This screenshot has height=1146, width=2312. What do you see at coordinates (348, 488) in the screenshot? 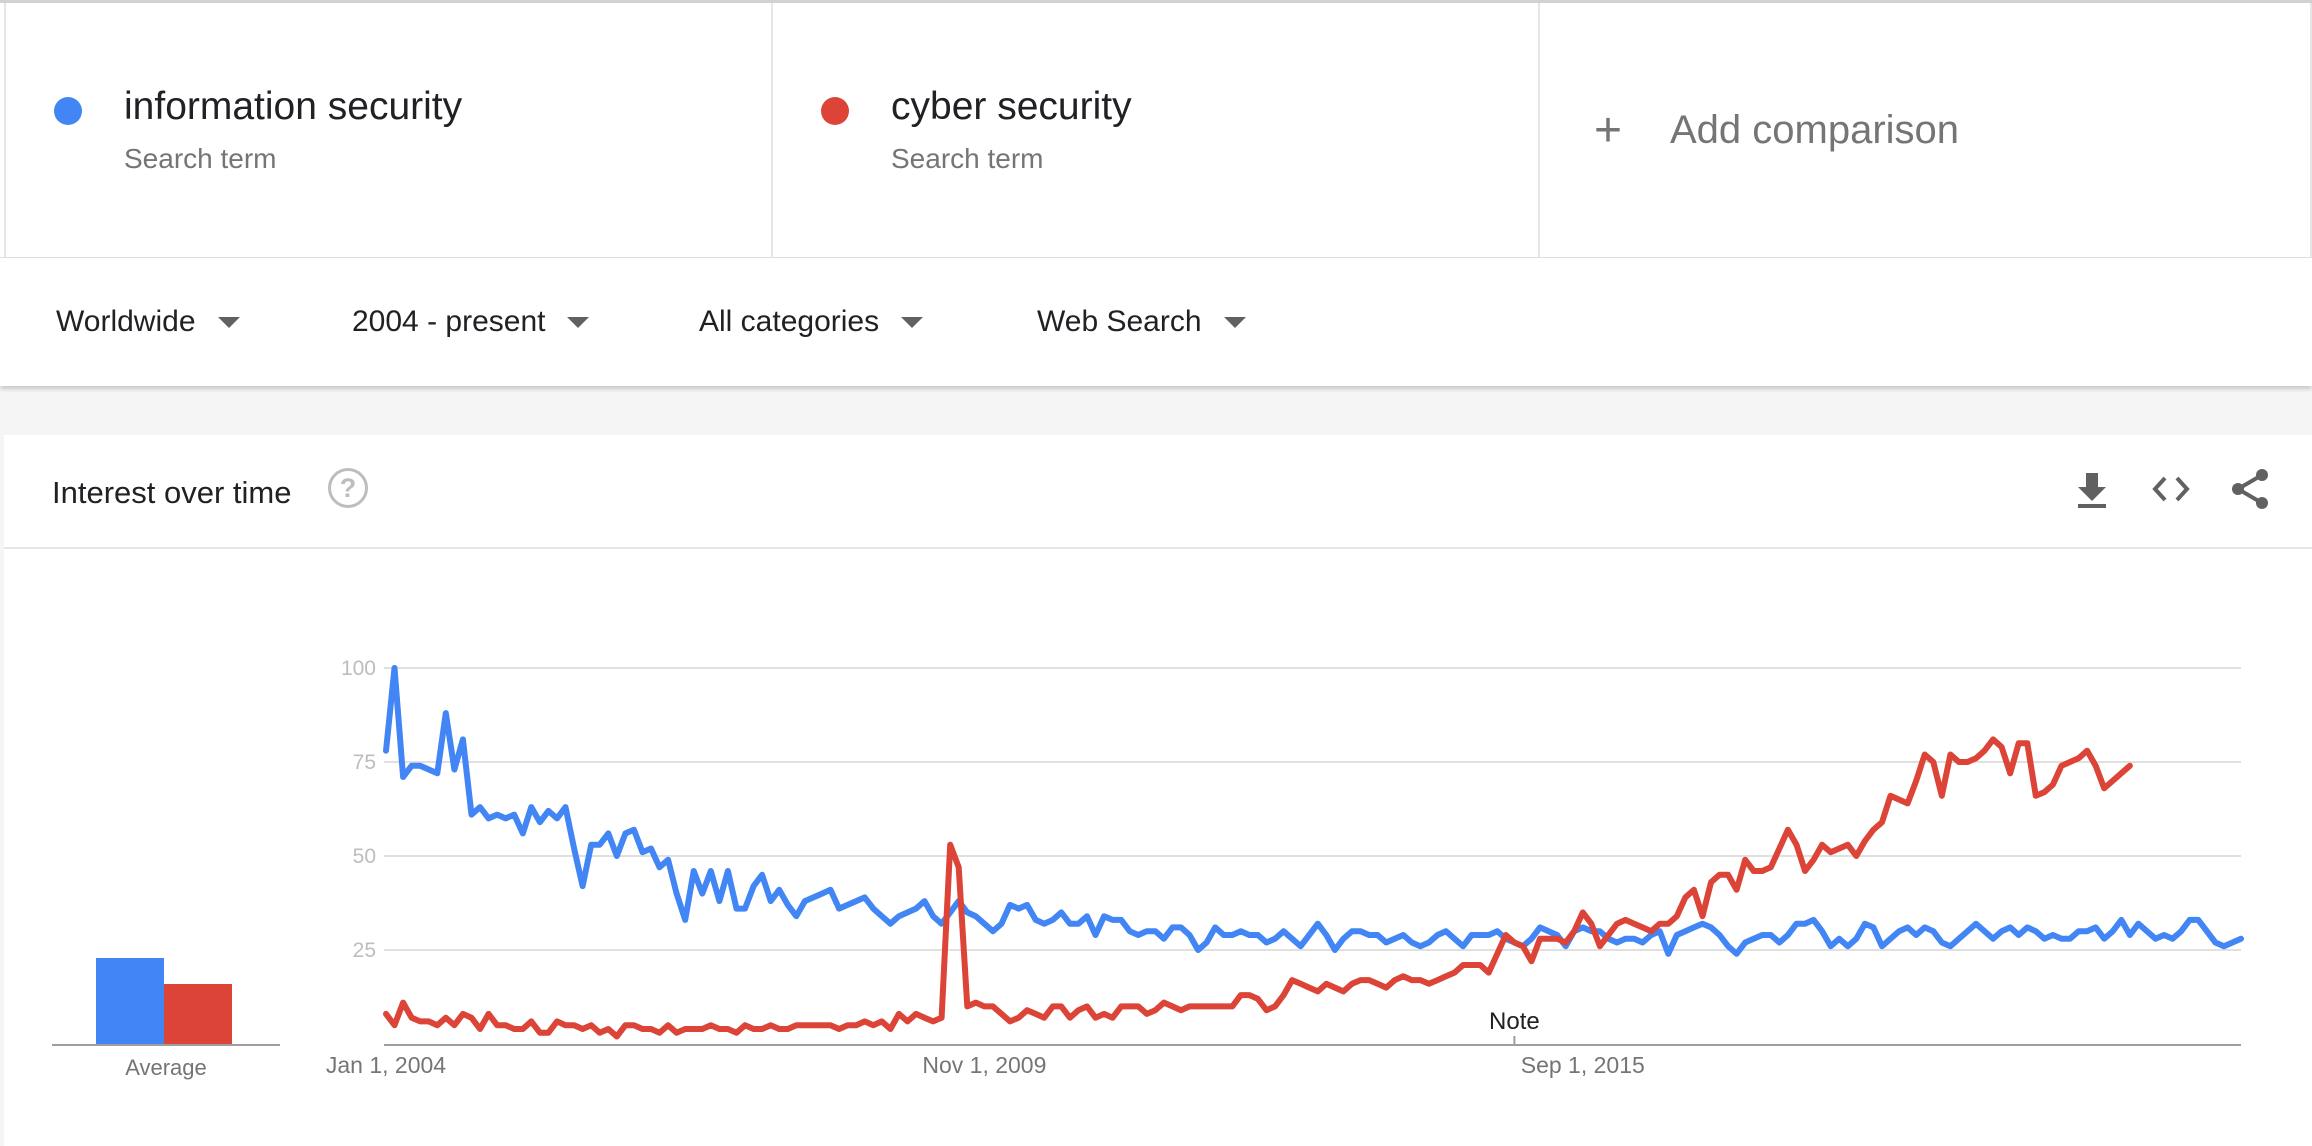
I see `help-icon: ?` at bounding box center [348, 488].